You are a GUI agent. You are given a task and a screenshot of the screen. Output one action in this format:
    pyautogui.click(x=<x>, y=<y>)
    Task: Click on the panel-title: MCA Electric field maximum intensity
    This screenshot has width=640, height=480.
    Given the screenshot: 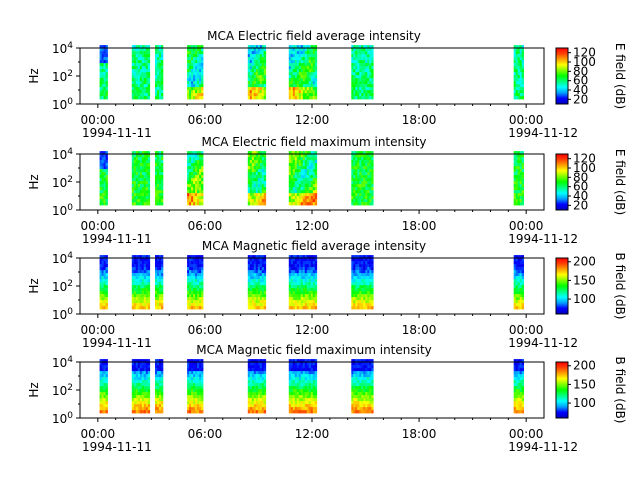 What is the action you would take?
    pyautogui.click(x=313, y=142)
    